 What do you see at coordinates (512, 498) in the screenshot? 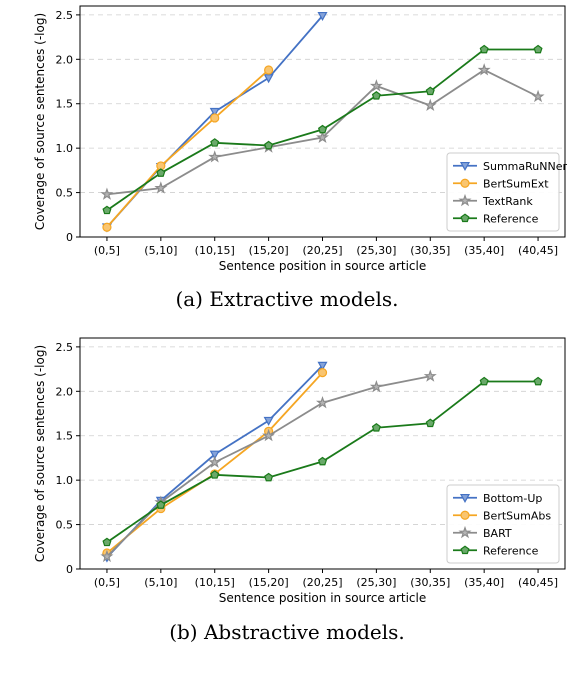
I see `legend-label: Bottom-Up` at bounding box center [512, 498].